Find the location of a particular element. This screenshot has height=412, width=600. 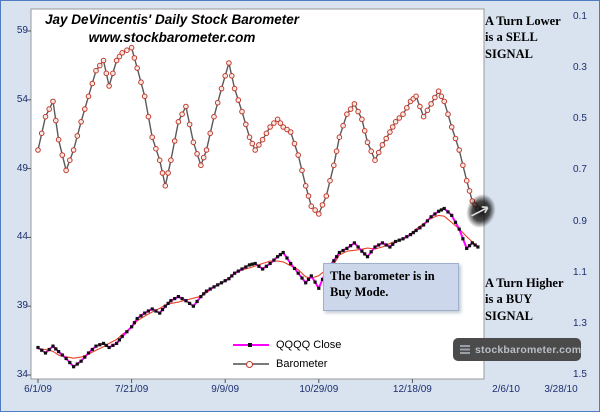

qqqq-line-sample is located at coordinates (251, 344).